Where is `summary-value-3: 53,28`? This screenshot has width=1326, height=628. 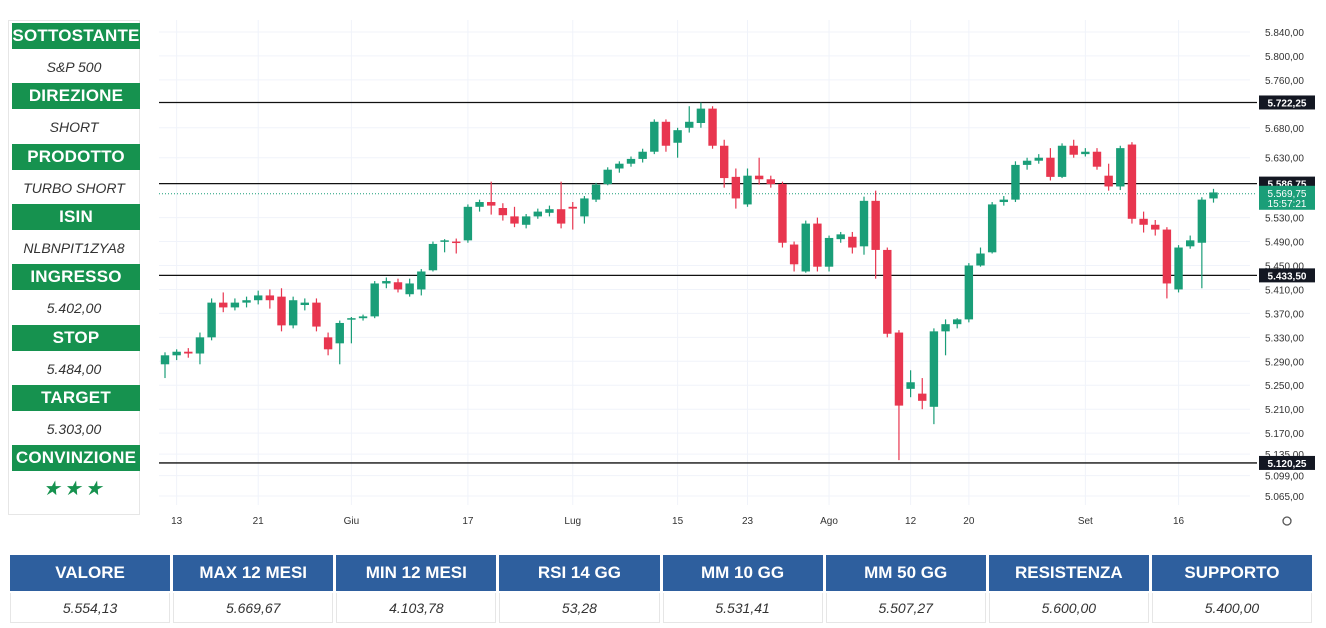
summary-value-3: 53,28 is located at coordinates (579, 608).